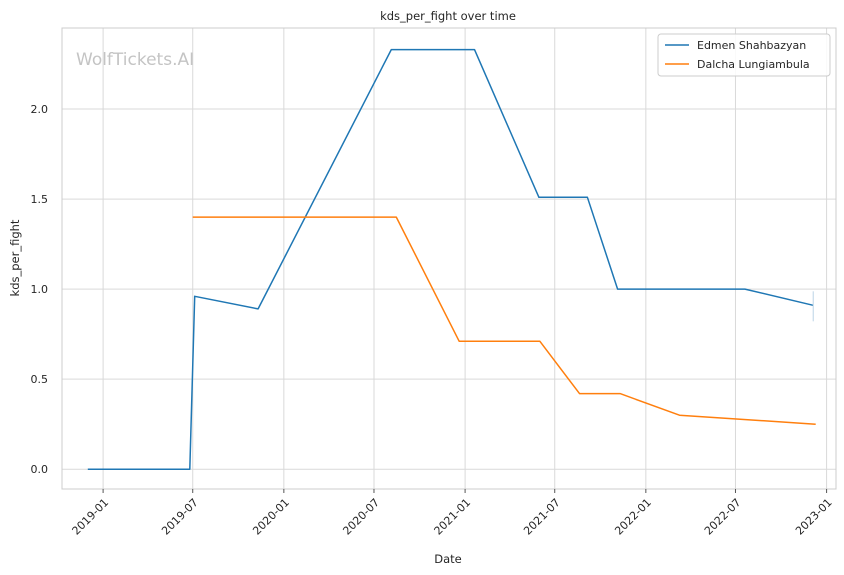 The height and width of the screenshot is (575, 844). What do you see at coordinates (542, 517) in the screenshot?
I see `x-tick-label: 2021-07` at bounding box center [542, 517].